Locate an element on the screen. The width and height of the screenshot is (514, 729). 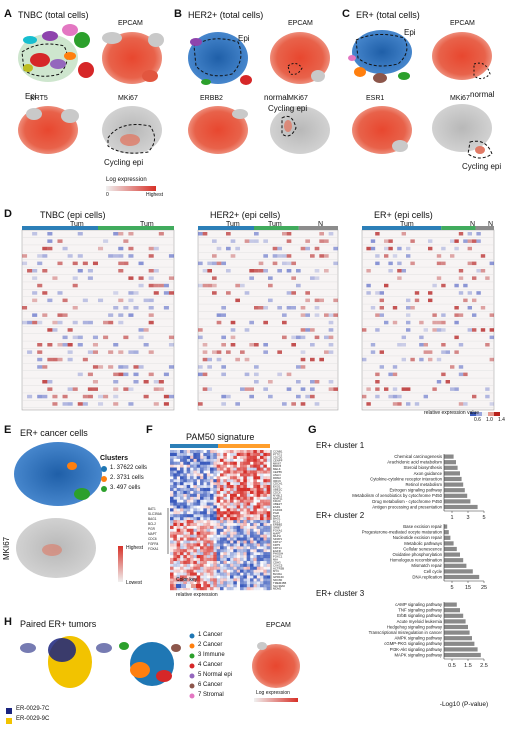
g-cluster1-tick-label: 5 is located at coordinates (483, 518).